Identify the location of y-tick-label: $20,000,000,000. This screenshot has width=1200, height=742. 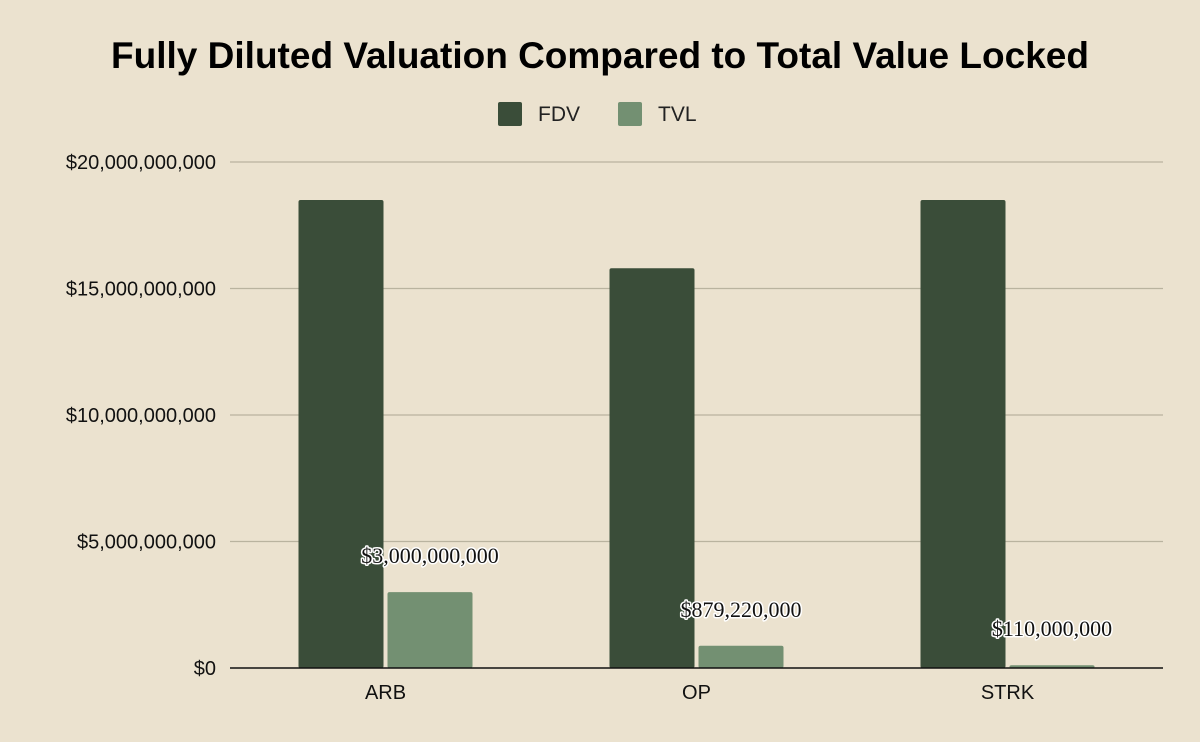
(141, 163).